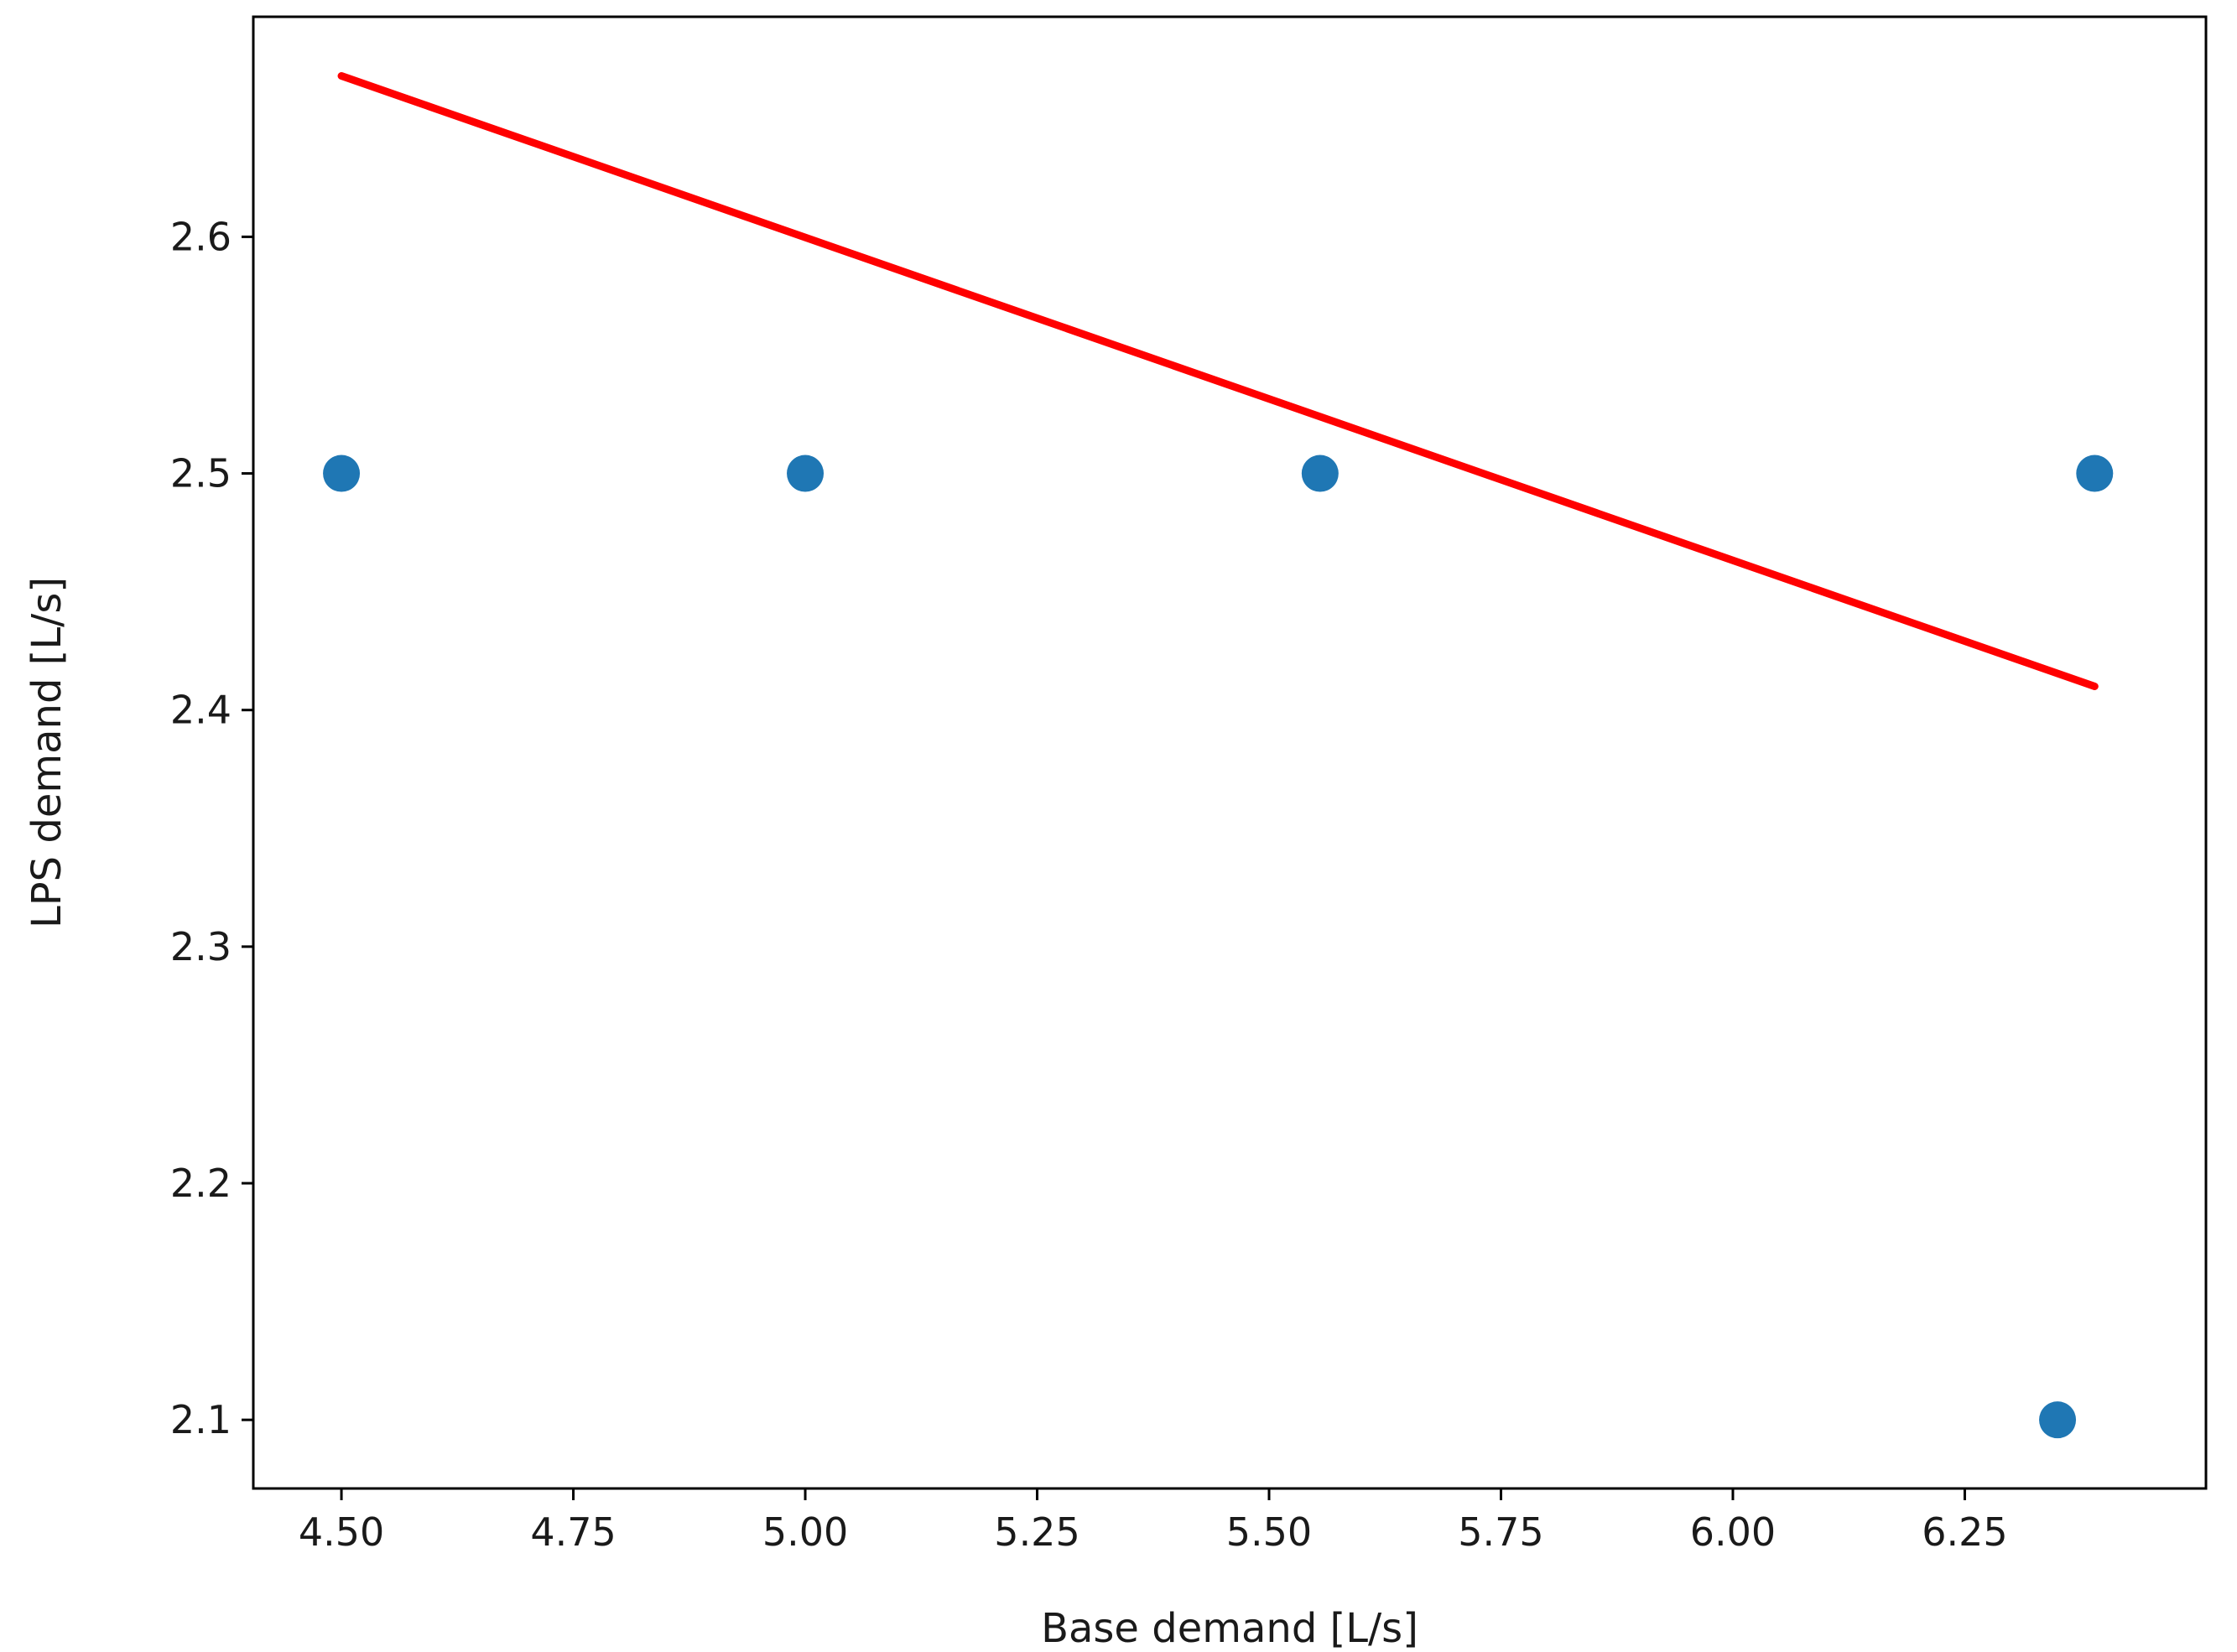 Image resolution: width=2237 pixels, height=1652 pixels. I want to click on y-tick-label: 2.6, so click(201, 236).